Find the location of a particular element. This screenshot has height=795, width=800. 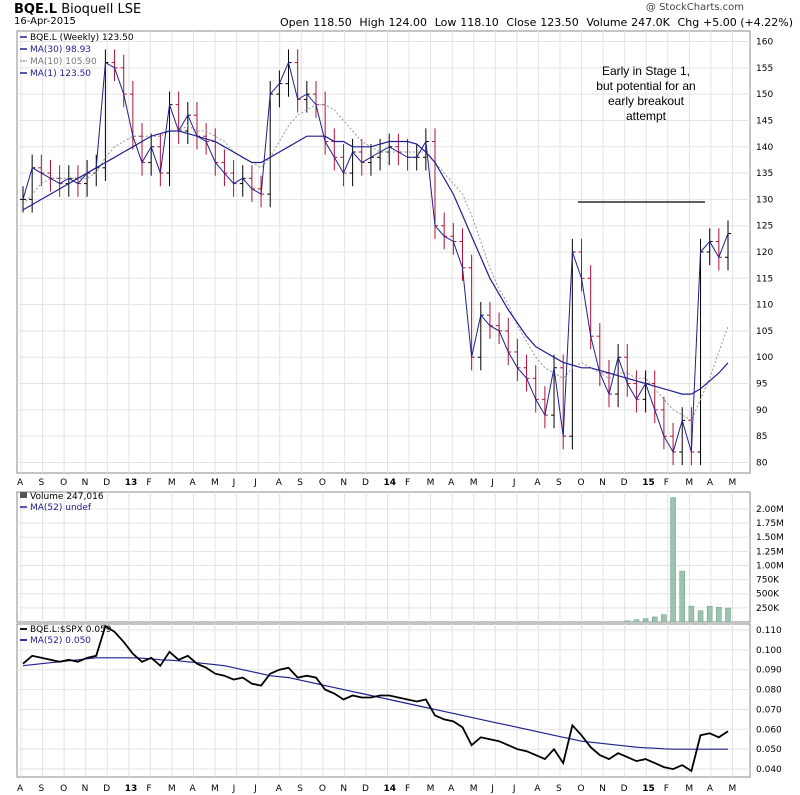

volume-icon is located at coordinates (23, 495).